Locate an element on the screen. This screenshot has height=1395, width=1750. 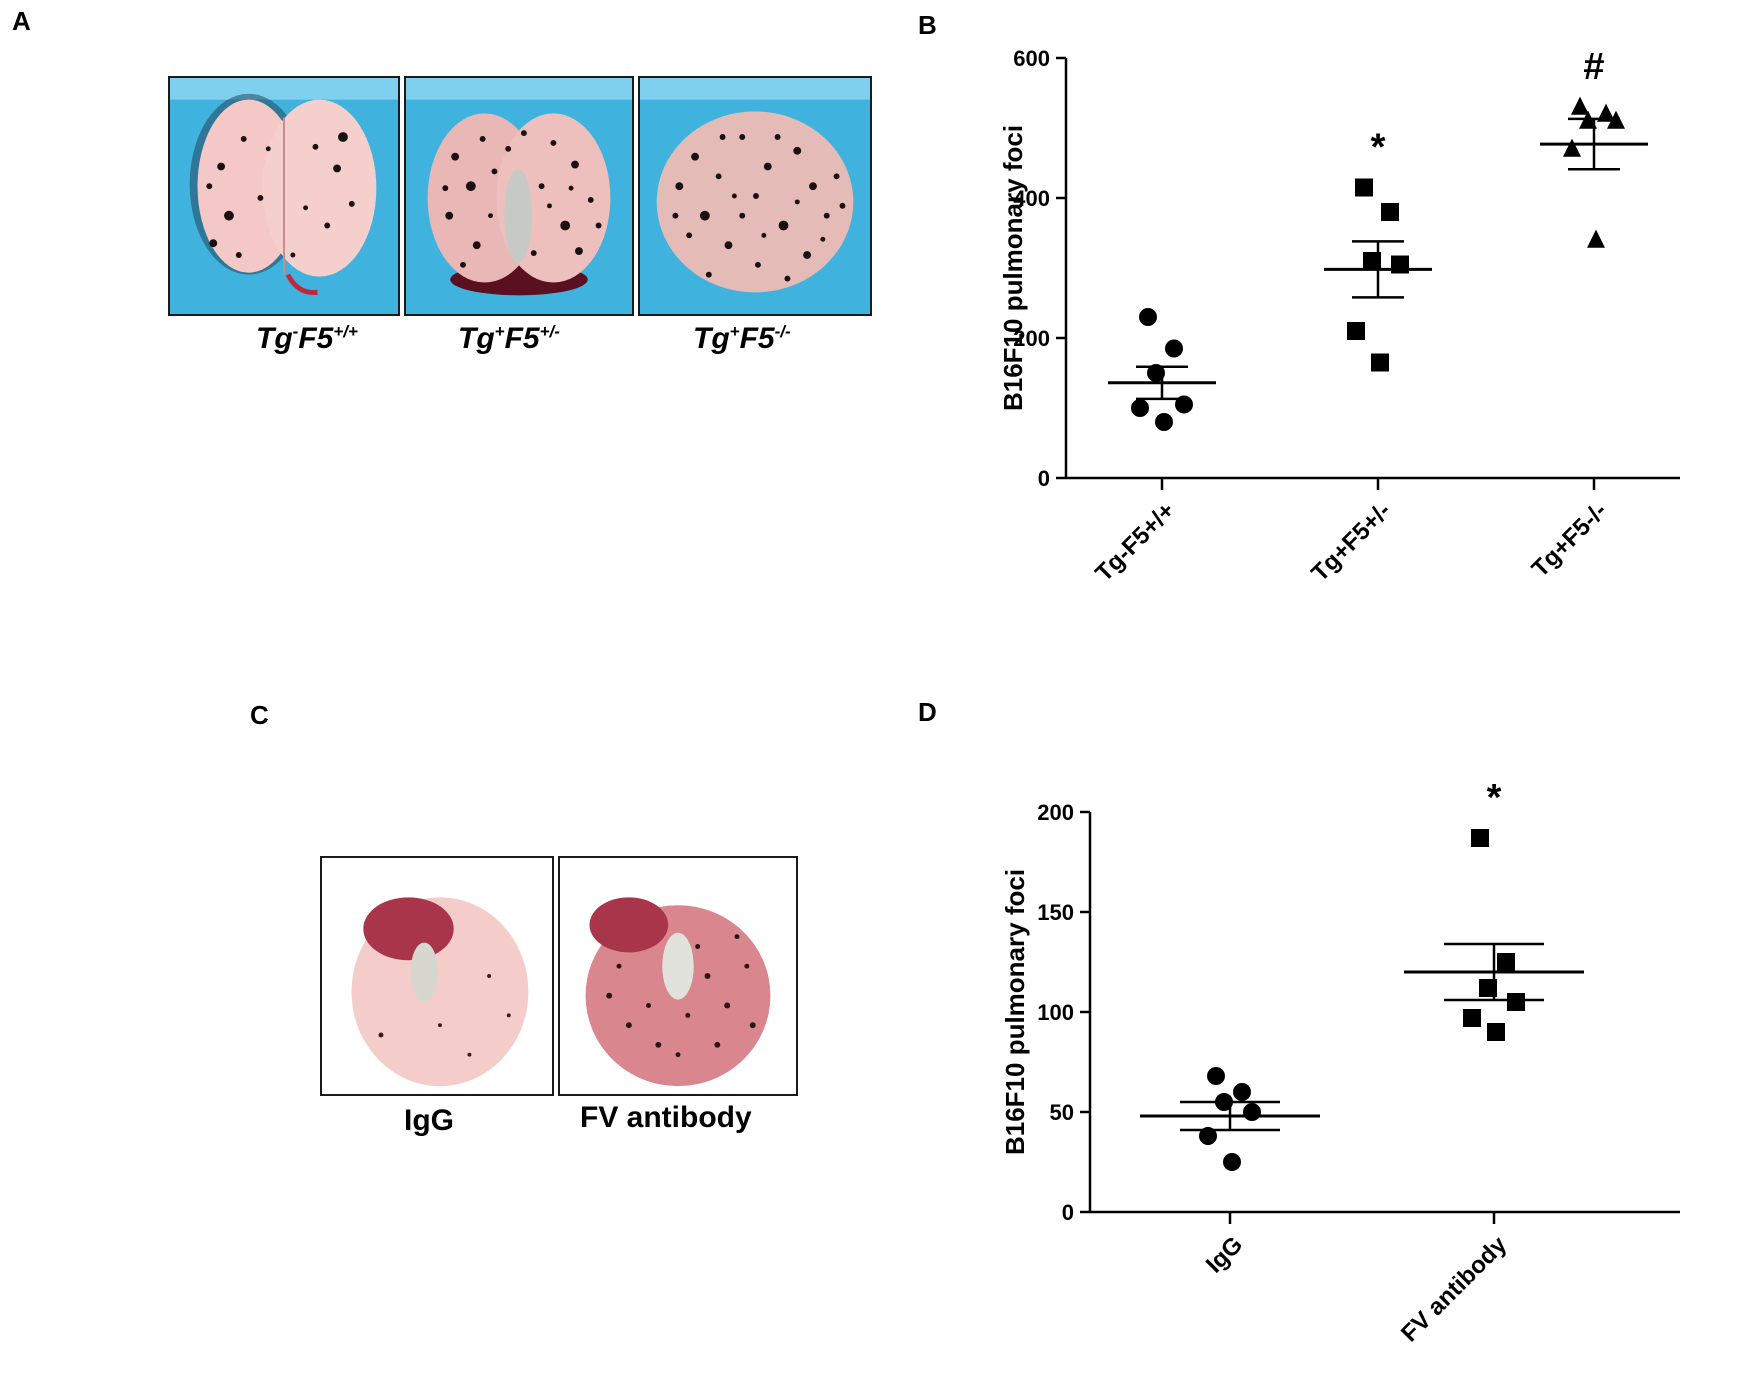
genotype-label-2: Tg+F5+/- is located at coordinates (509, 338).